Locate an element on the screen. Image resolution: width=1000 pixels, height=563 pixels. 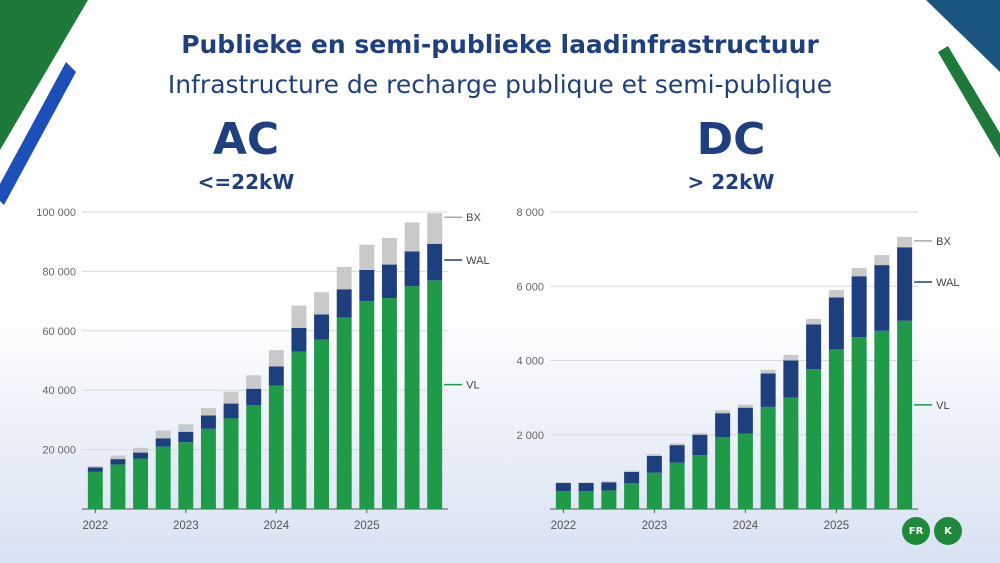
ac-bar-wal-2023-q2 is located at coordinates (208, 422).